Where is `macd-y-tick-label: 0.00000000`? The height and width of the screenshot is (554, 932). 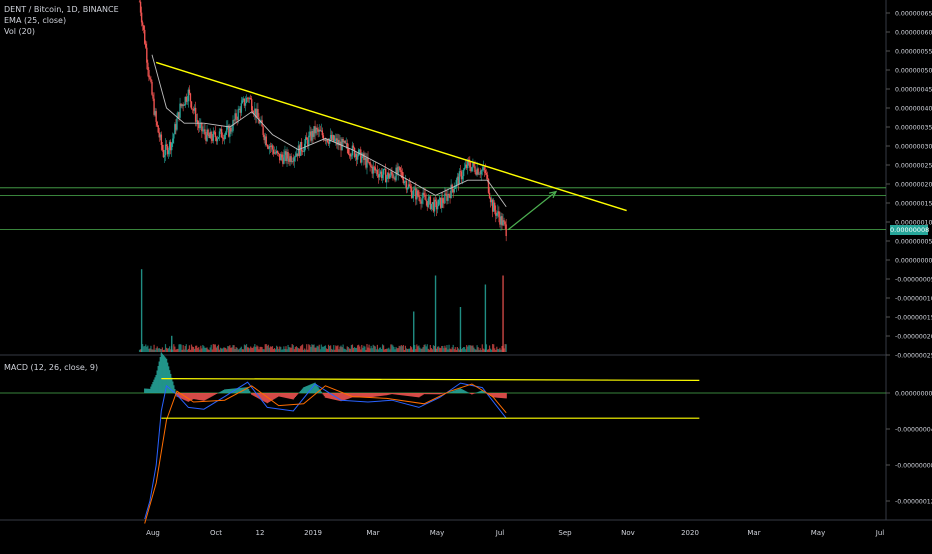 macd-y-tick-label: 0.00000000 is located at coordinates (913, 394).